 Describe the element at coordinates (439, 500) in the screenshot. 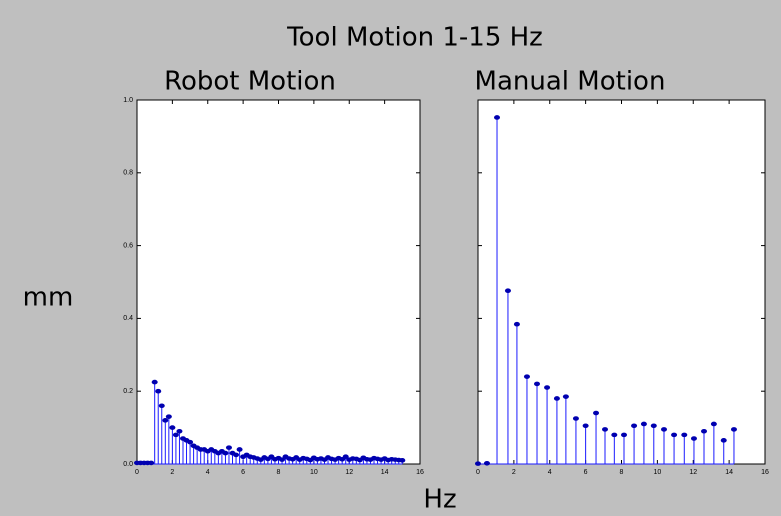

I see `x-axis-label: Hz` at that location.